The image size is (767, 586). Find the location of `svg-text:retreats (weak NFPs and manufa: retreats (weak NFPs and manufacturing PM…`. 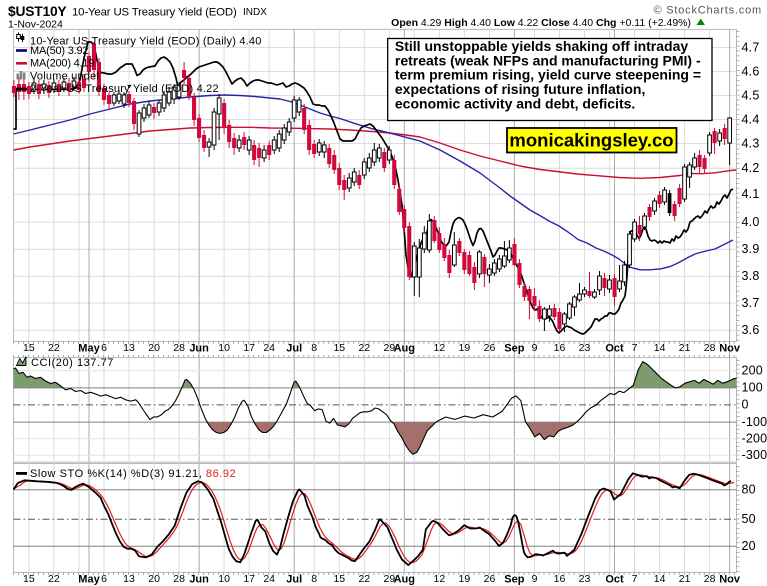

svg-text:retreats (weak NFPs and manufa: retreats (weak NFPs and manufacturing PM… is located at coordinates (548, 60).